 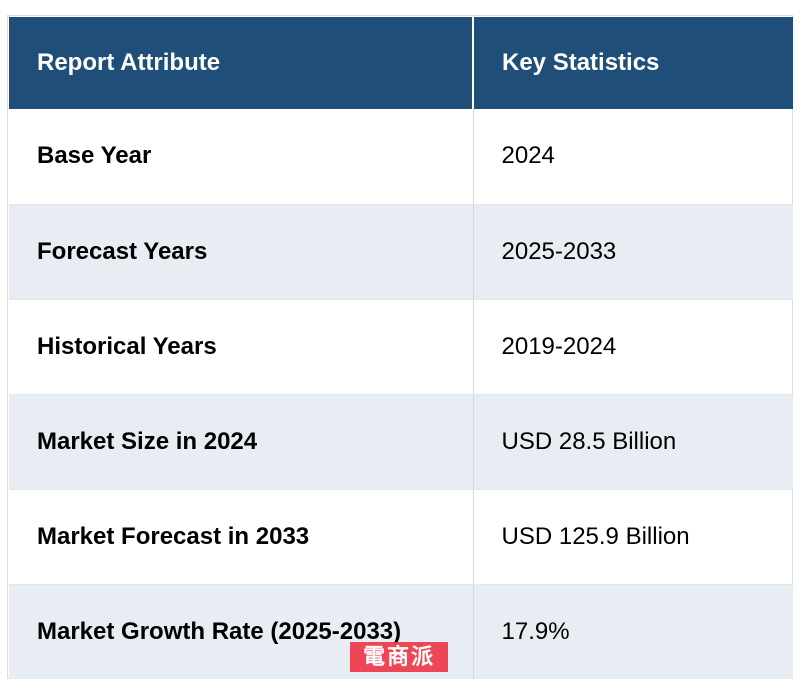 What do you see at coordinates (632, 631) in the screenshot?
I see `row-value: 17.9%` at bounding box center [632, 631].